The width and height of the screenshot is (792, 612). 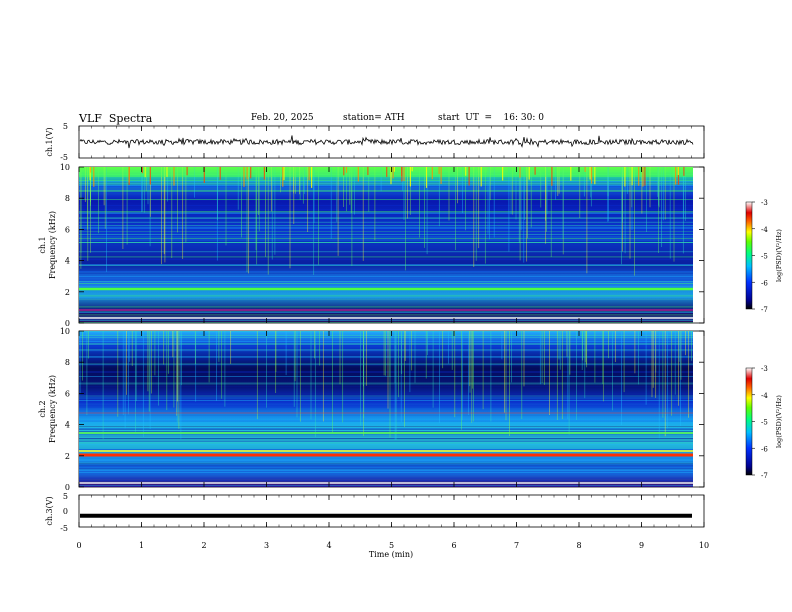 What do you see at coordinates (65, 126) in the screenshot?
I see `ch1-ytick-top: 5` at bounding box center [65, 126].